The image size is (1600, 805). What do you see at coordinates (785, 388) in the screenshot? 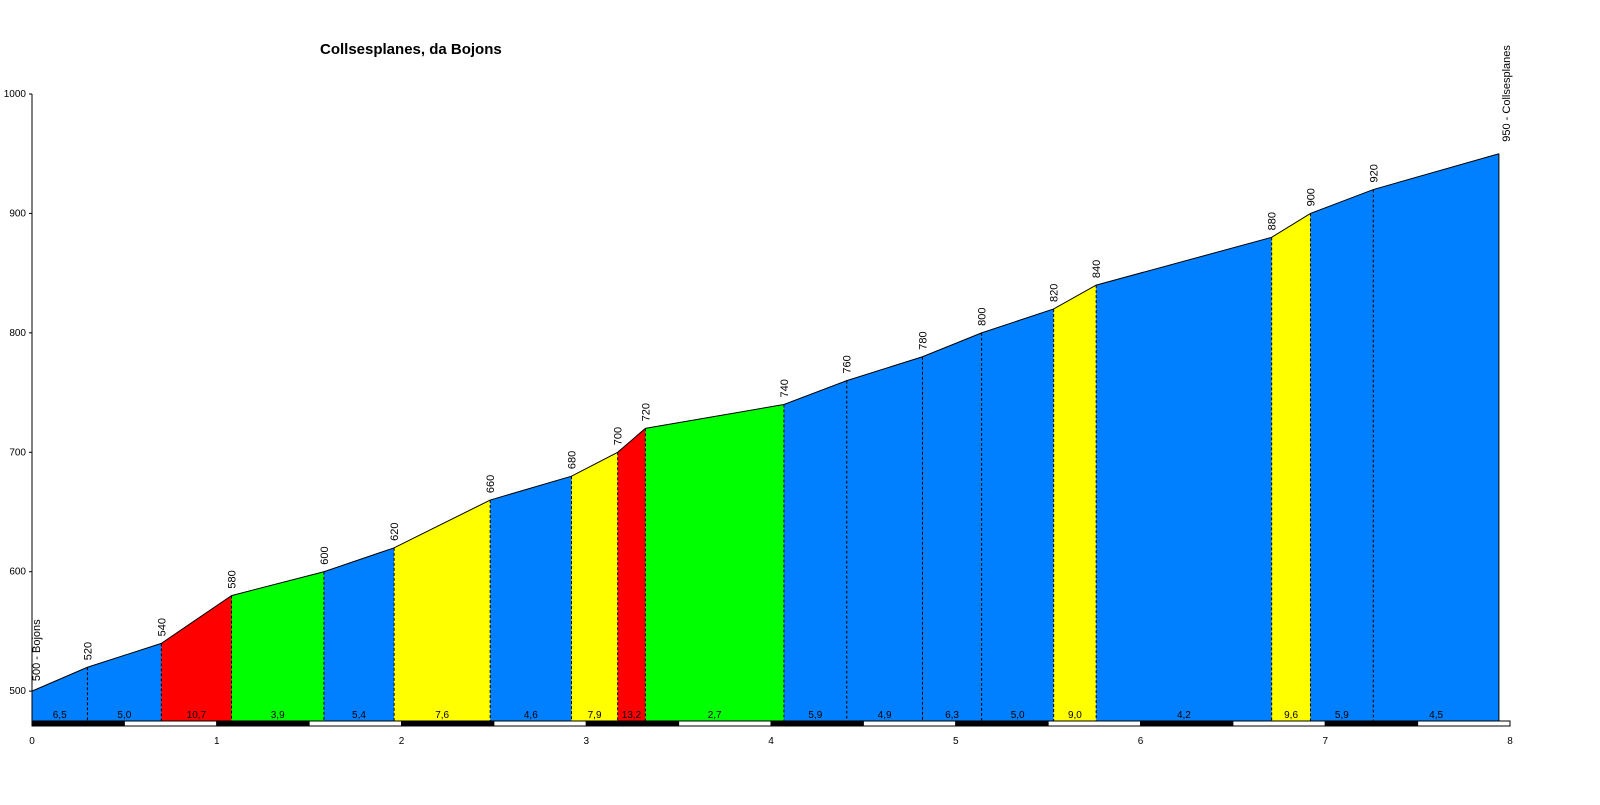
I see `elevation-label: 740` at bounding box center [785, 388].